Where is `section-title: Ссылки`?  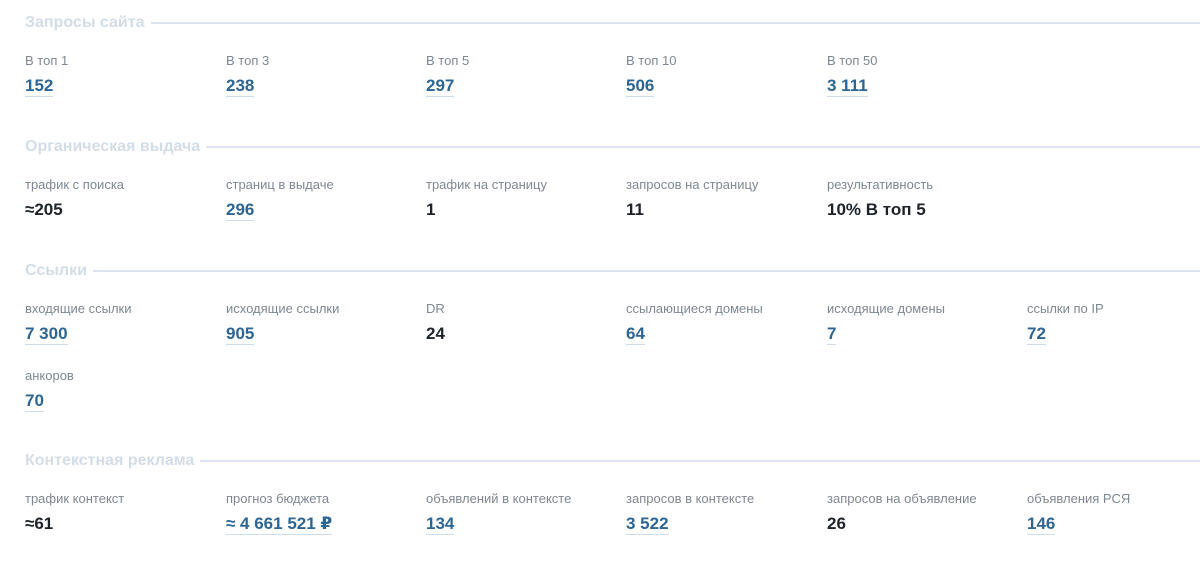
section-title: Ссылки is located at coordinates (56, 270).